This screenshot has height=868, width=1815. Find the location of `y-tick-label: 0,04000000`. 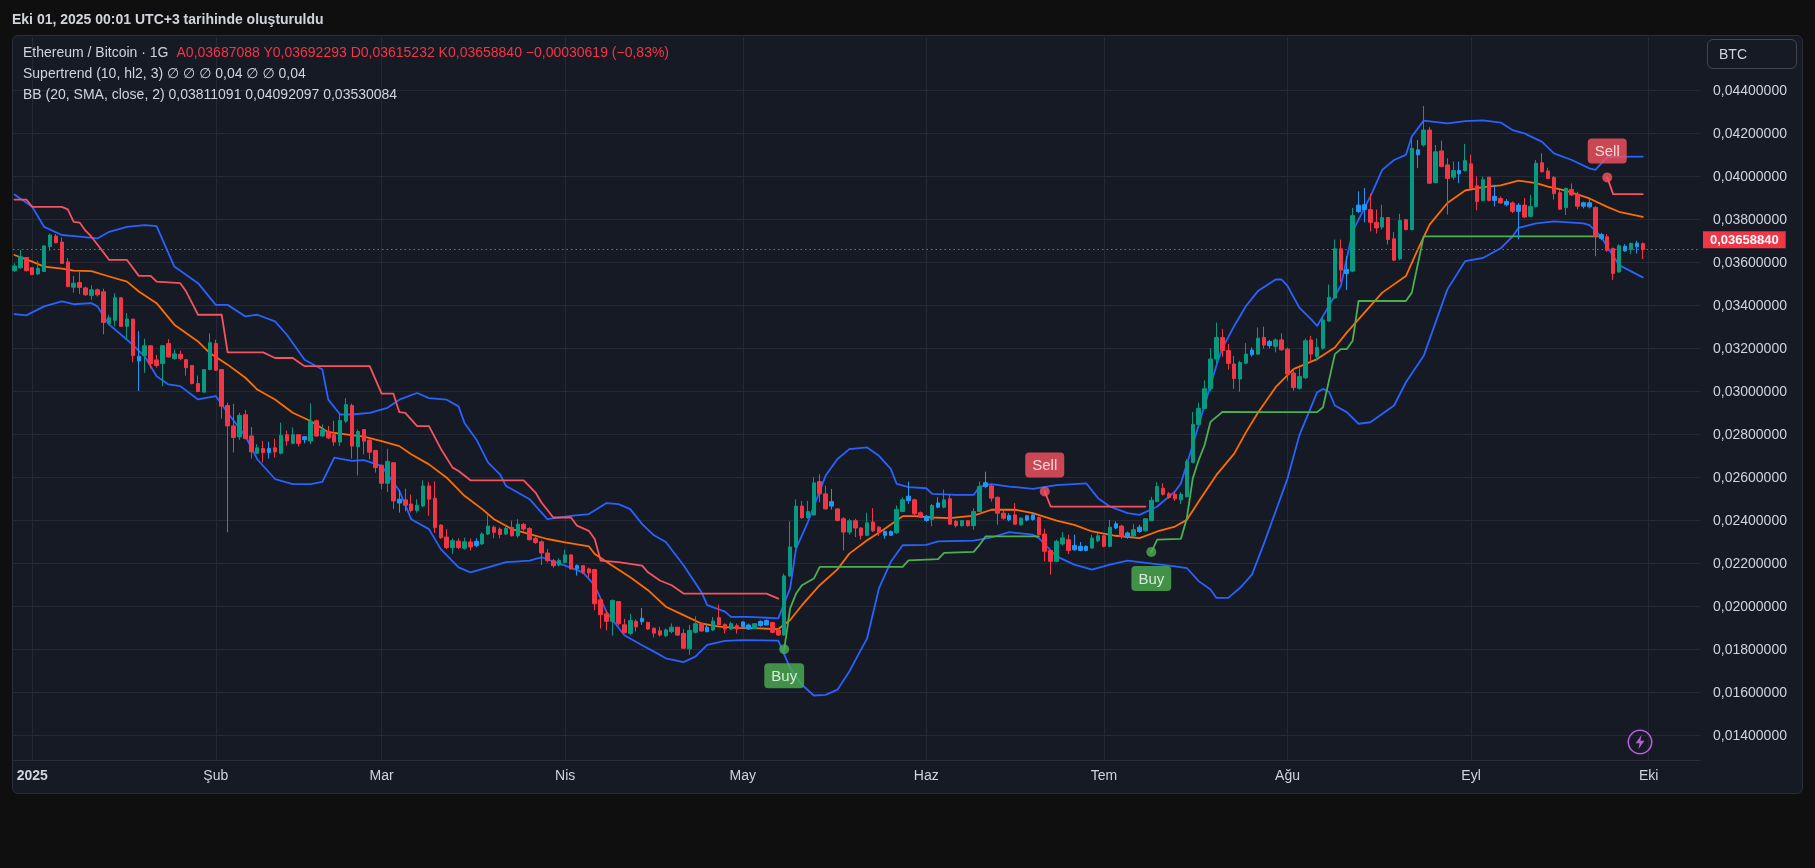

y-tick-label: 0,04000000 is located at coordinates (1750, 176).